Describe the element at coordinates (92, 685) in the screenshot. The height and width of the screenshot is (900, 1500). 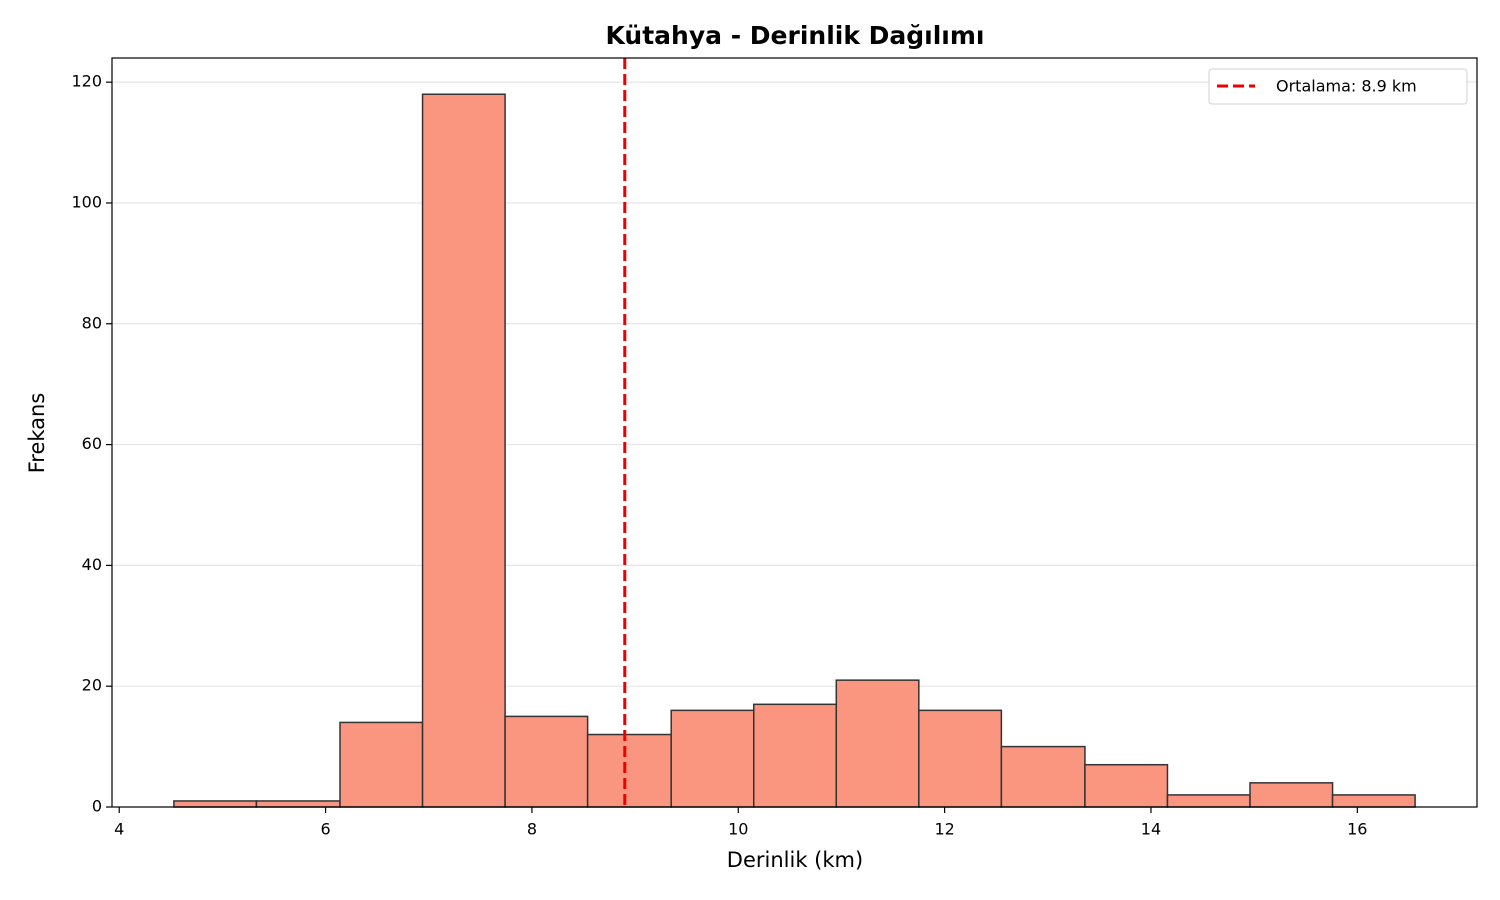
I see `y-tick-label: 20` at that location.